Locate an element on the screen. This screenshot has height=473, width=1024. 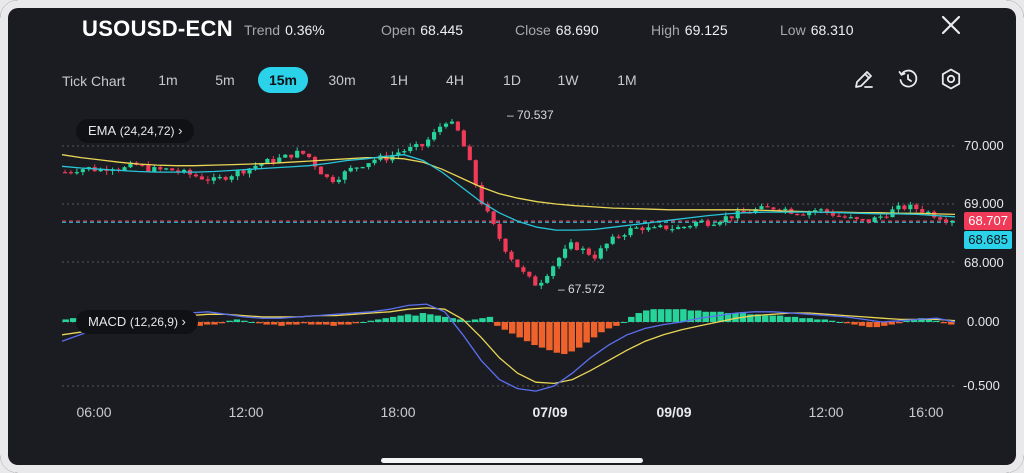
time-axis-label: 16:00 is located at coordinates (926, 412).